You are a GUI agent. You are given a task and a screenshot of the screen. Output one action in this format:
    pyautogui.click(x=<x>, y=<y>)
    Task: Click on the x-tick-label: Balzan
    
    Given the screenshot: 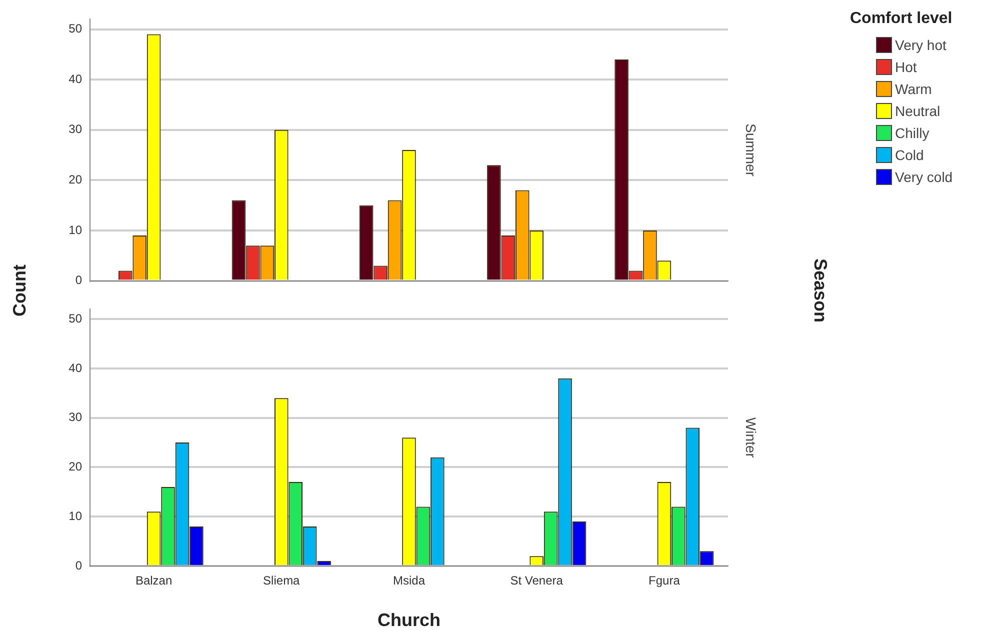 What is the action you would take?
    pyautogui.click(x=153, y=581)
    